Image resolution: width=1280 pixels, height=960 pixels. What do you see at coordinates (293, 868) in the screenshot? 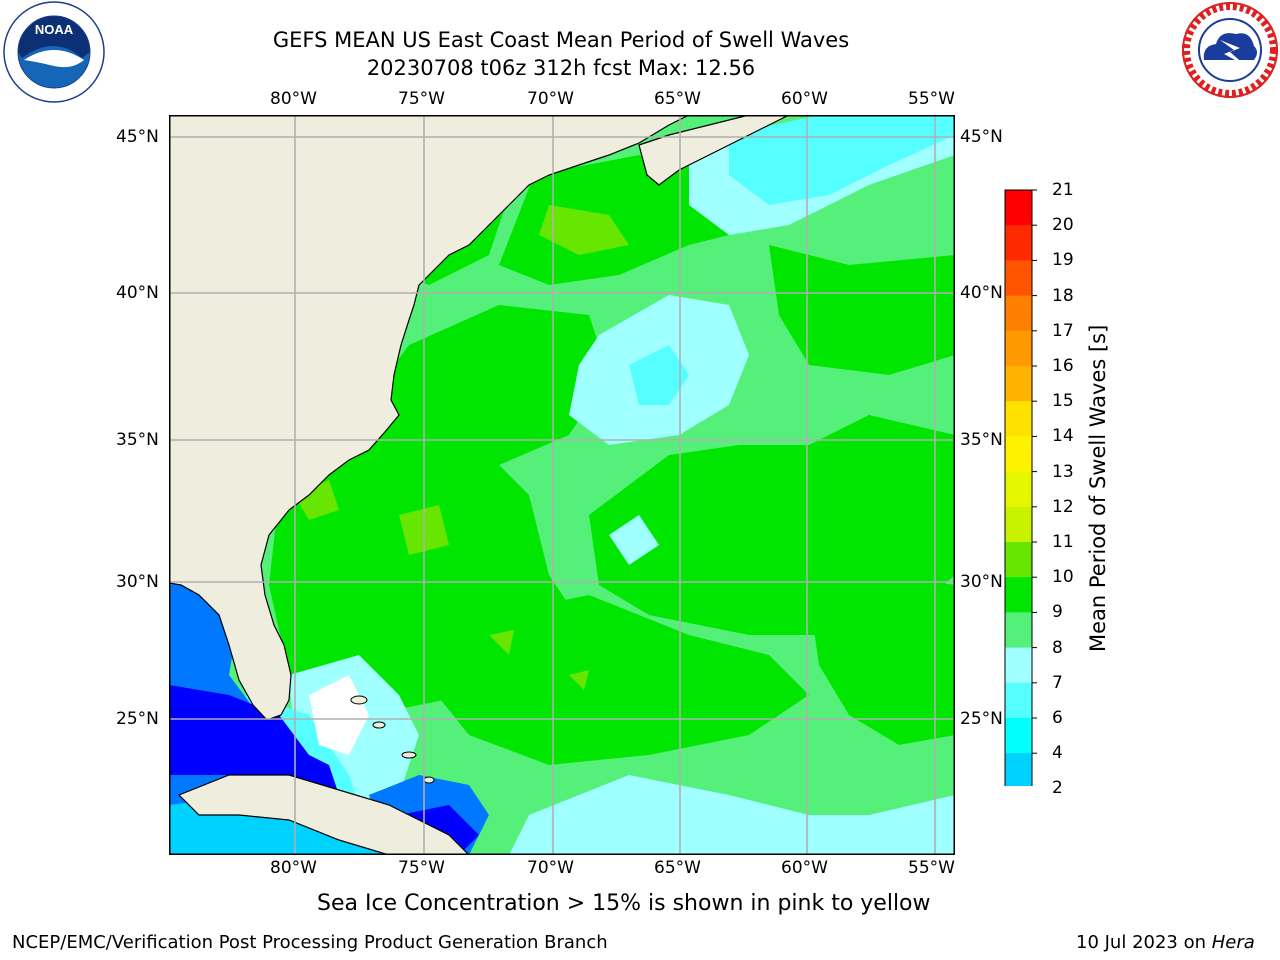
I see `lon-label-bottom: 80°W` at bounding box center [293, 868].